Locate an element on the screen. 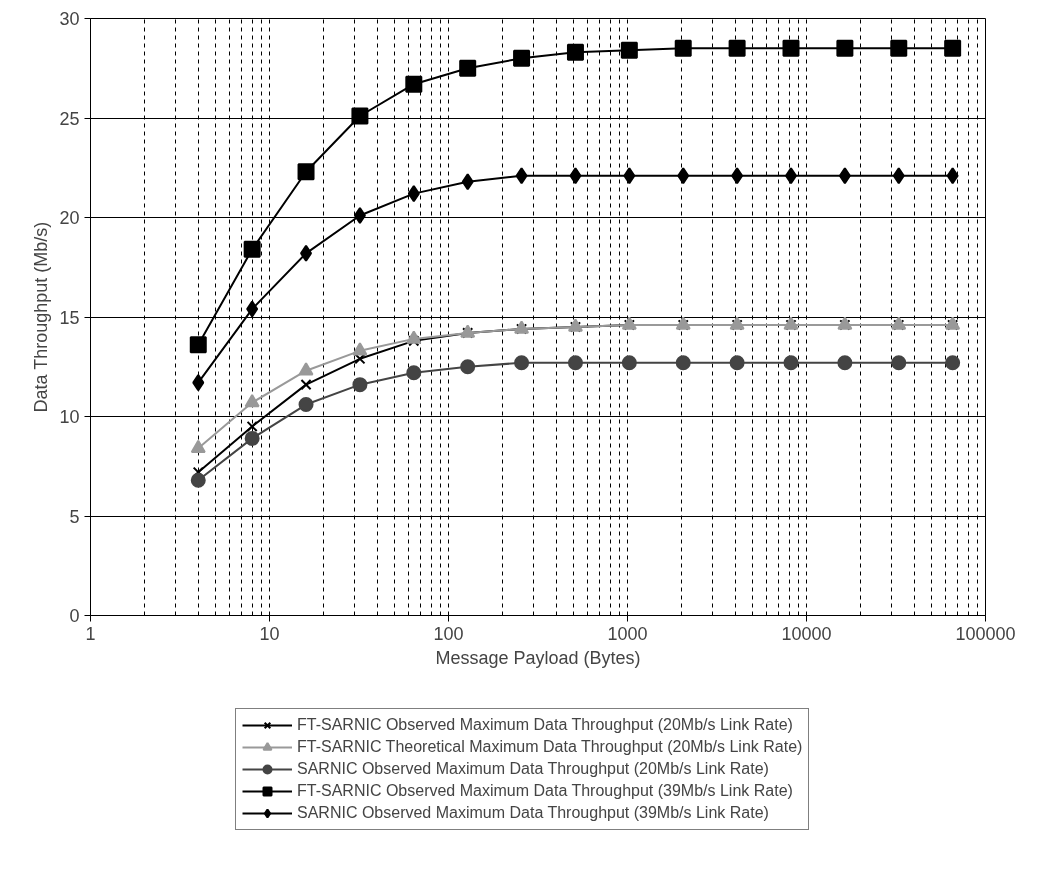 The width and height of the screenshot is (1045, 887). x-tick-label: 1 is located at coordinates (90, 633).